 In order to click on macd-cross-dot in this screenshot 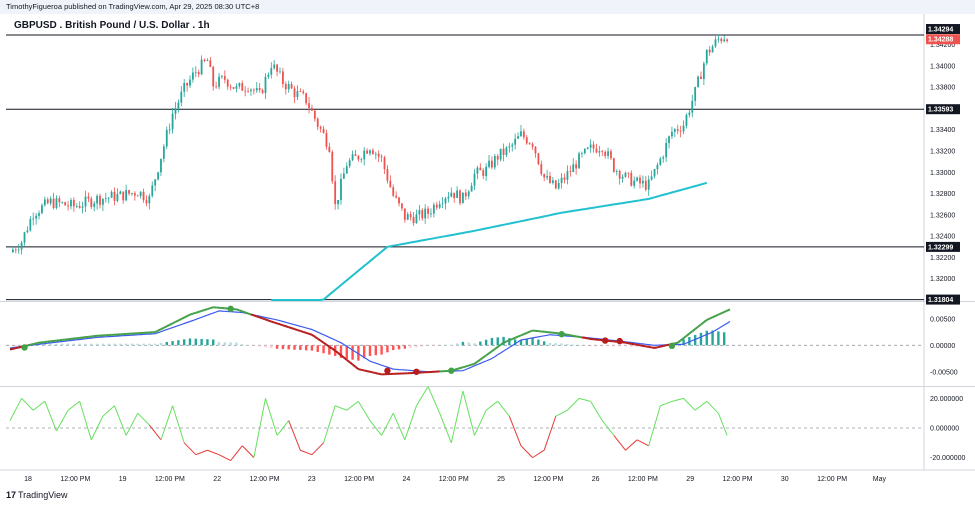, I will do `click(451, 370)`.